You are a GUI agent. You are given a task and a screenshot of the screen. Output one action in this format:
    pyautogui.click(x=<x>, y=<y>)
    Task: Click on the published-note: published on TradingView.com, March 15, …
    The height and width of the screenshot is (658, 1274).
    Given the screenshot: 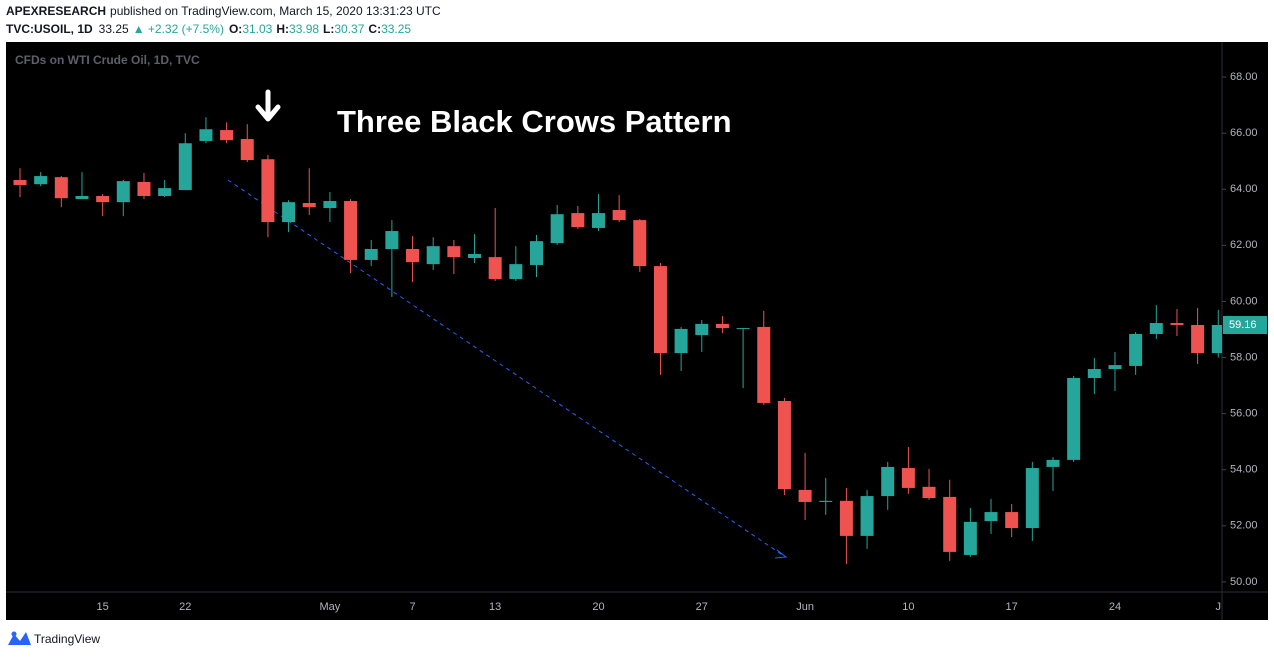 What is the action you would take?
    pyautogui.click(x=275, y=11)
    